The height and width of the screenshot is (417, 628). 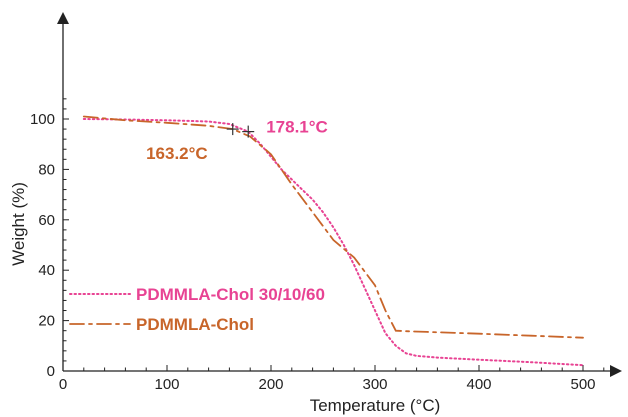 I want to click on y-tick-label: 80, so click(x=46, y=169).